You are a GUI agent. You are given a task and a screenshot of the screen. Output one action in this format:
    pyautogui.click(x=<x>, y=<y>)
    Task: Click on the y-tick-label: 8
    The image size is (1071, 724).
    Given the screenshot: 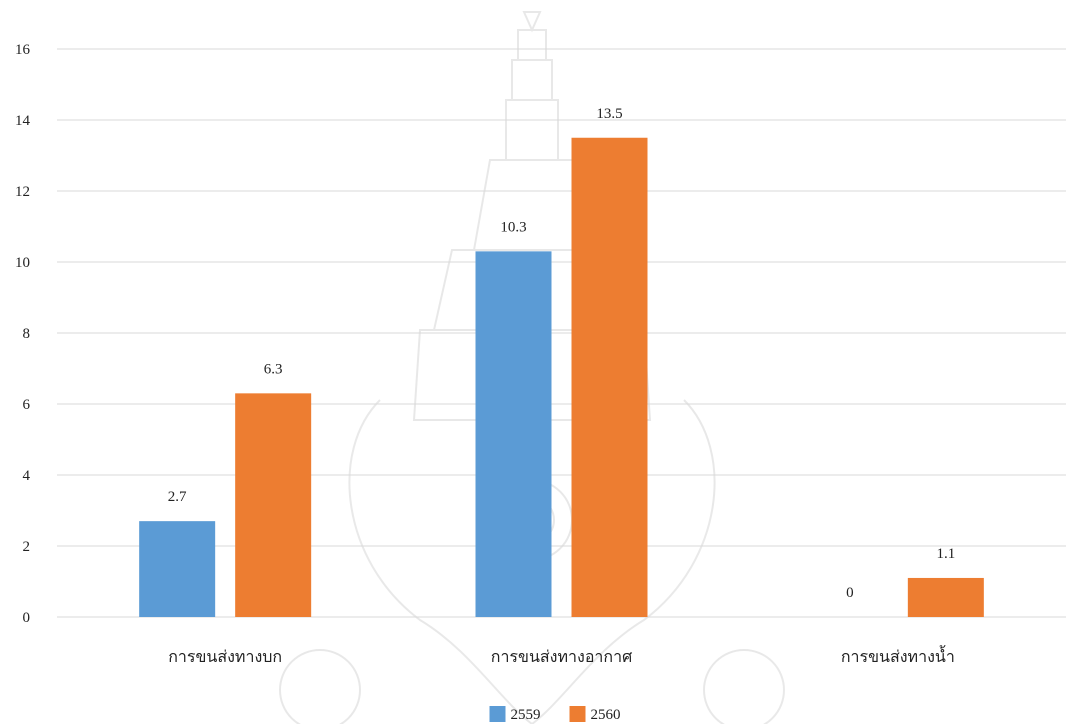 What is the action you would take?
    pyautogui.click(x=27, y=334)
    